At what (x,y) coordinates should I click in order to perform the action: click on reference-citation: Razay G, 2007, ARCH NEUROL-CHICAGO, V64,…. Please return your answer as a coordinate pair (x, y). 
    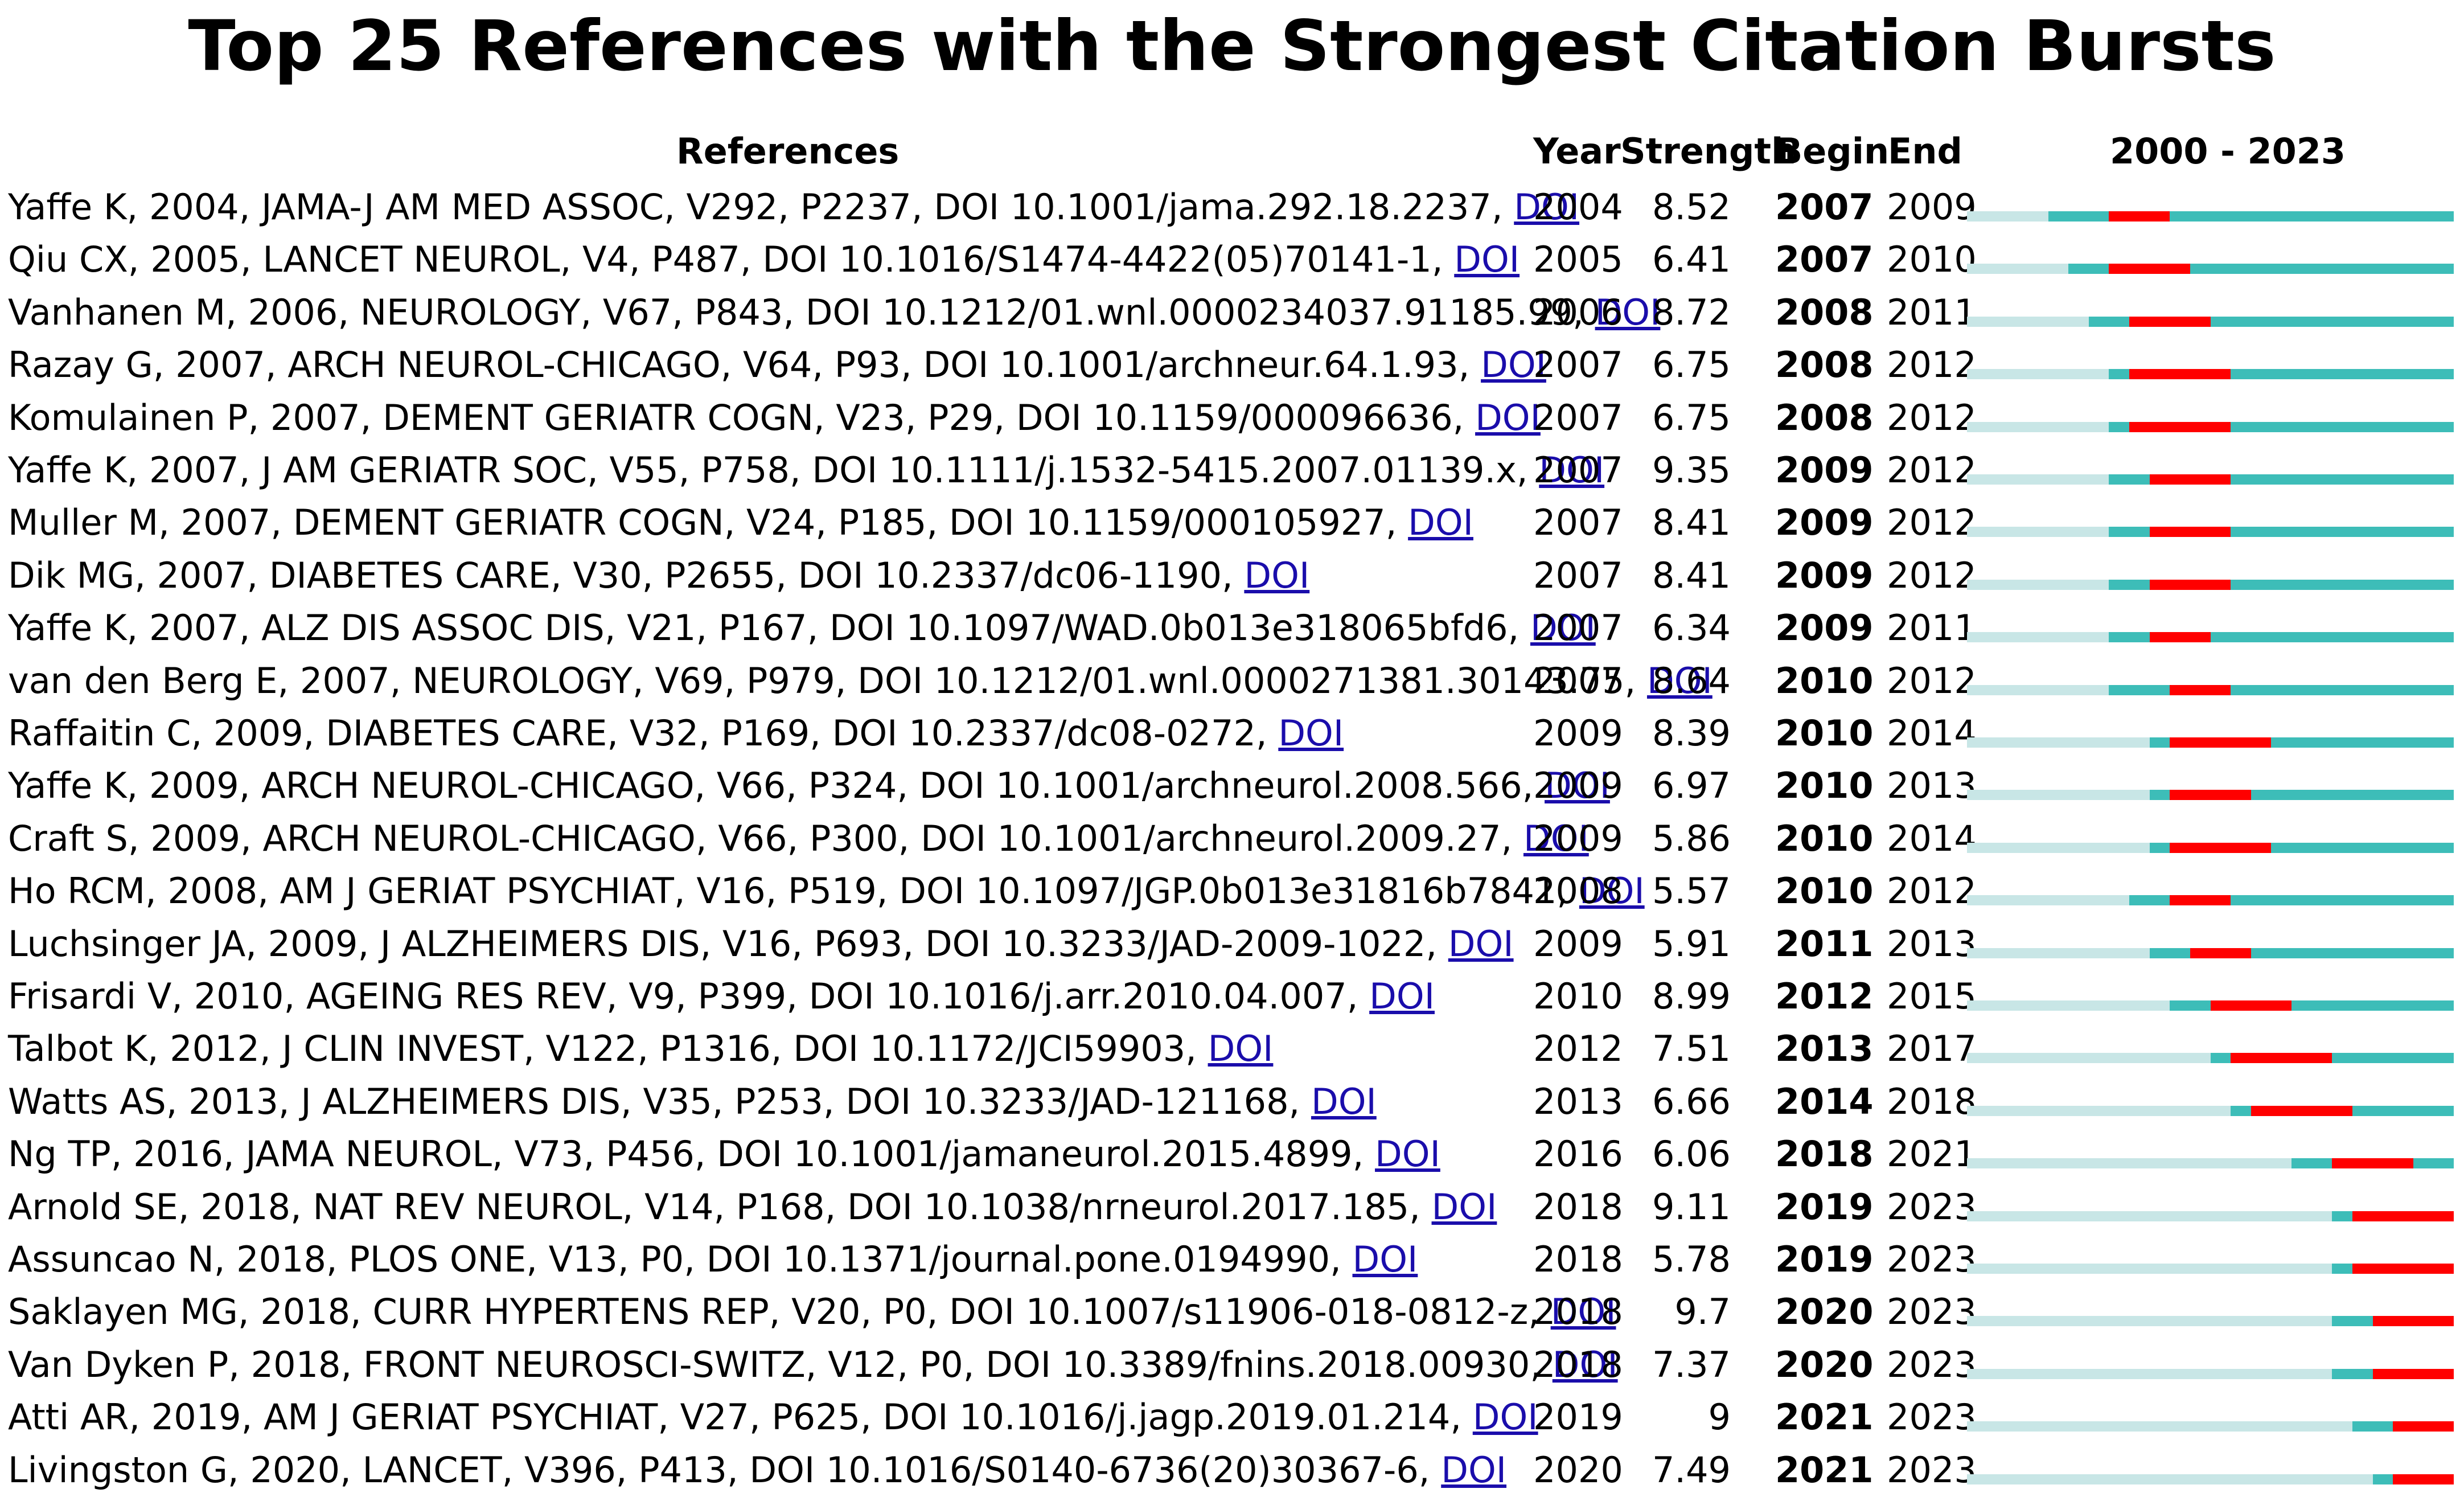
    Looking at the image, I should click on (744, 365).